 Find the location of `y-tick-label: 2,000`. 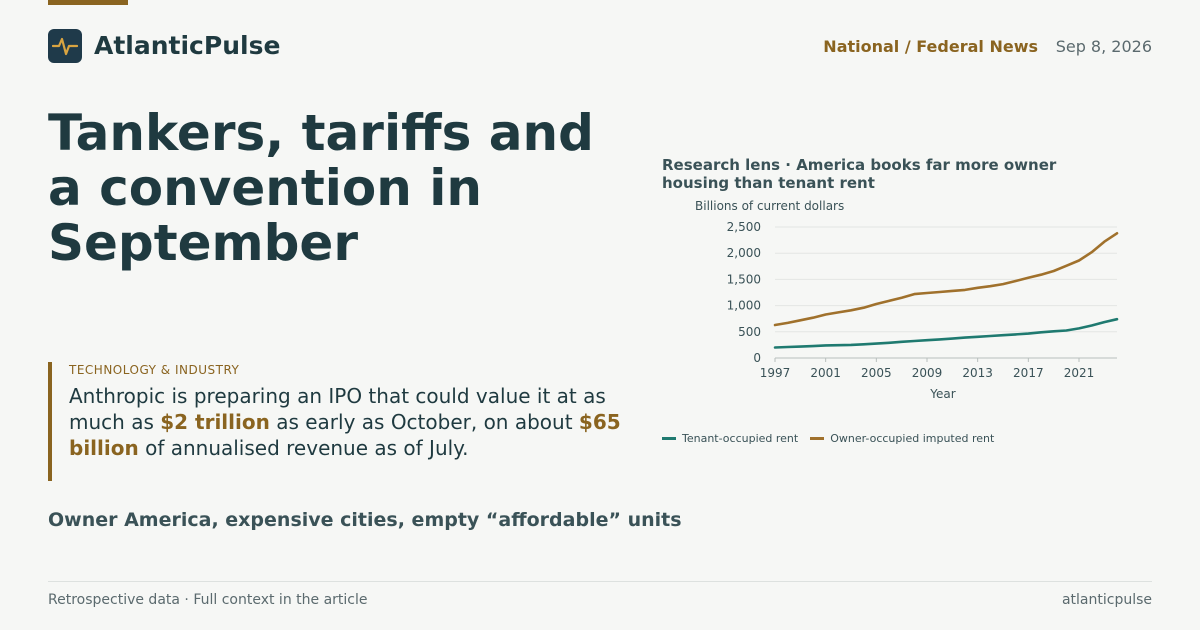

y-tick-label: 2,000 is located at coordinates (744, 253).